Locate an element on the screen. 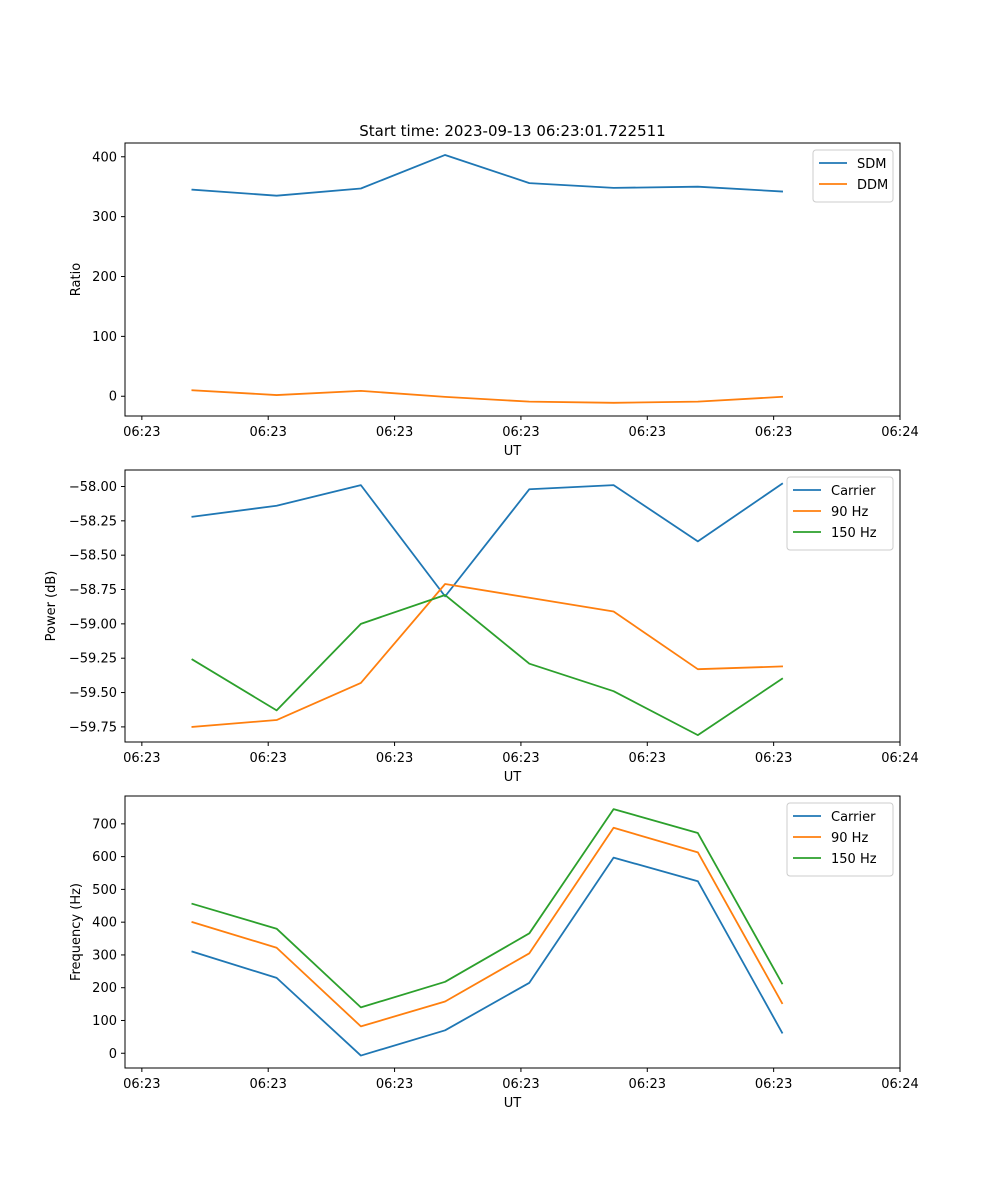  series-line-sdm is located at coordinates (487, 175).